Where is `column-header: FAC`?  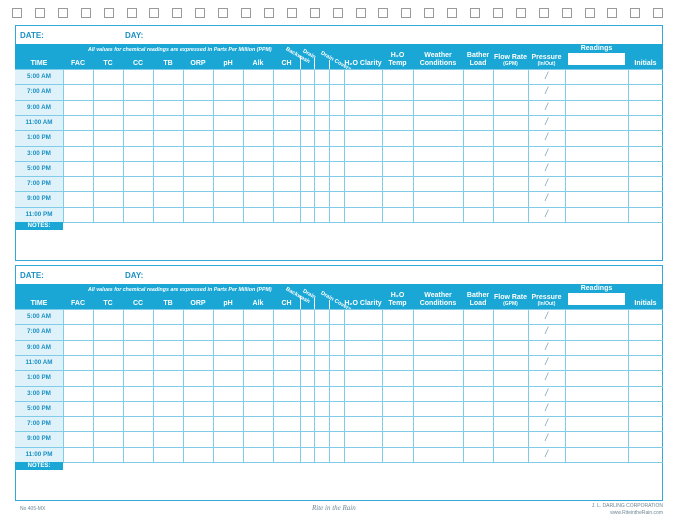
column-header: FAC is located at coordinates (78, 296).